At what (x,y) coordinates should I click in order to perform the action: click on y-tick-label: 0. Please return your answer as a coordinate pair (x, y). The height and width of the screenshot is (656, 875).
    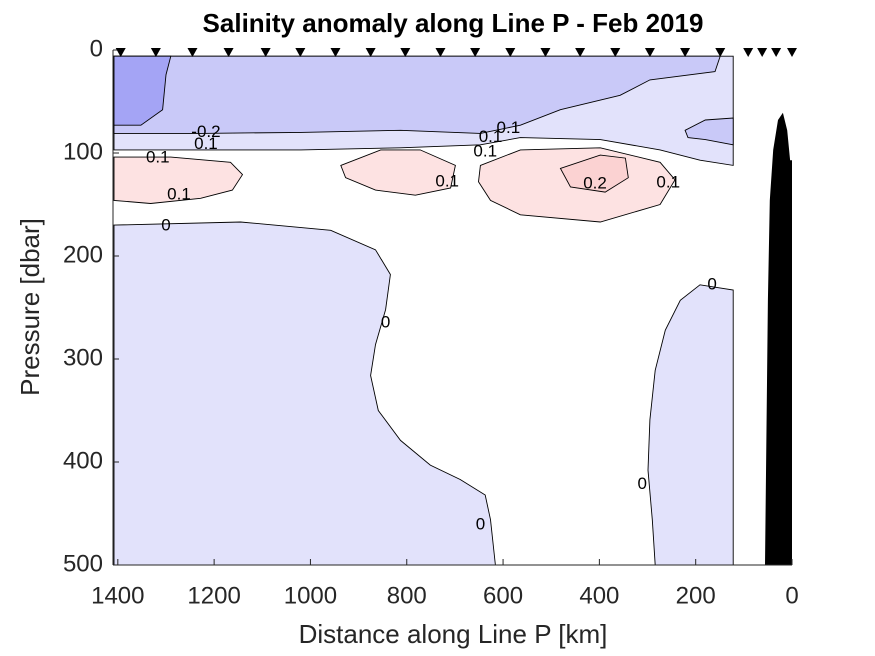
    Looking at the image, I should click on (96, 48).